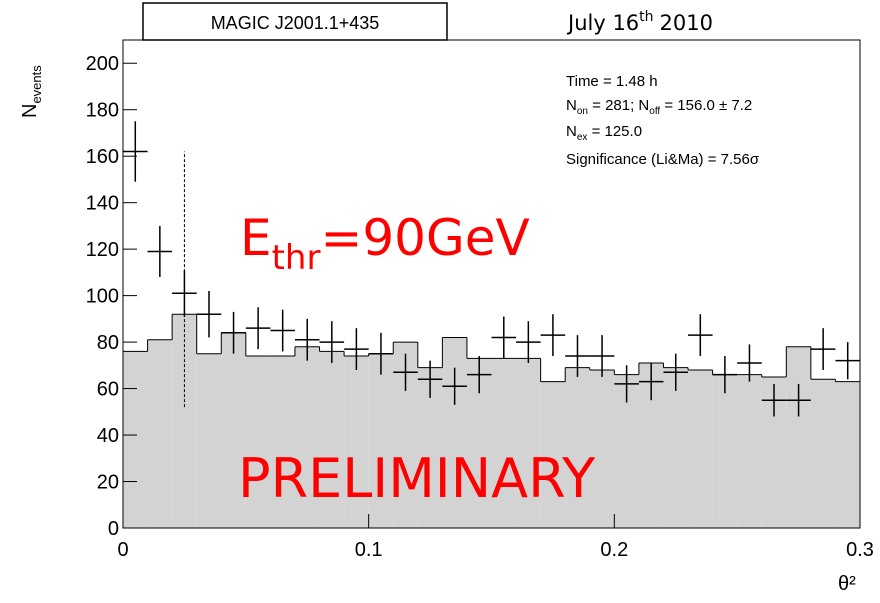 The width and height of the screenshot is (880, 603). I want to click on y-axis-label: Nevents, so click(31, 91).